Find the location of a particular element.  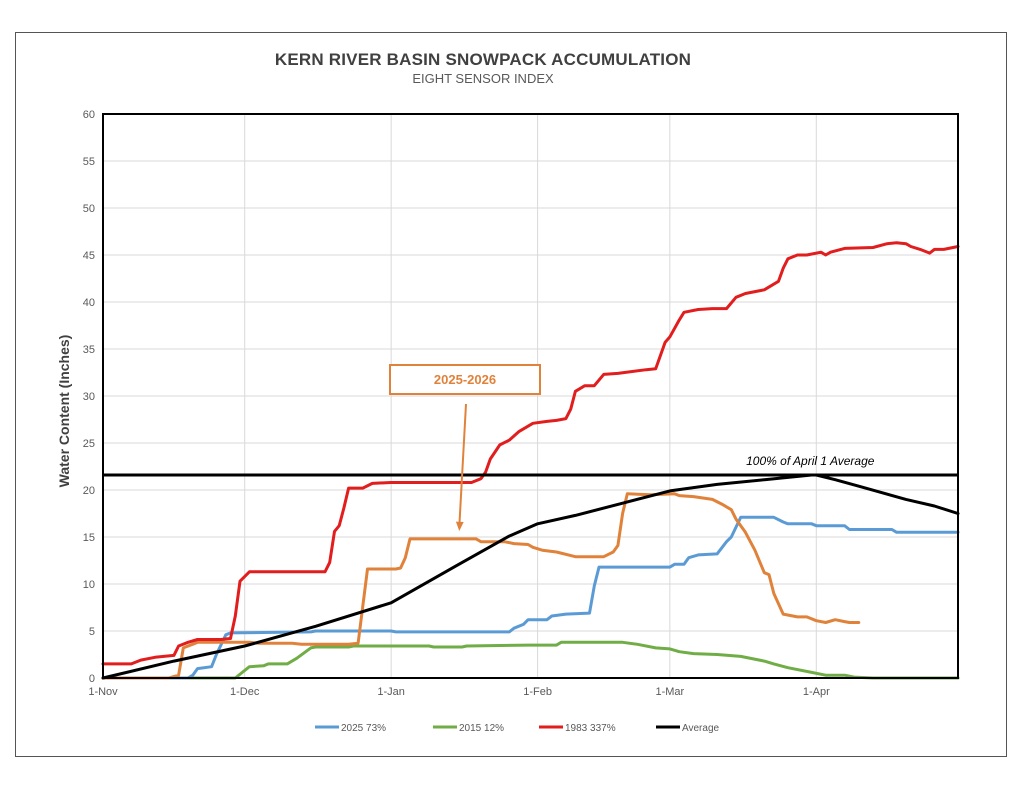

y-tick-label: 25 is located at coordinates (89, 444).